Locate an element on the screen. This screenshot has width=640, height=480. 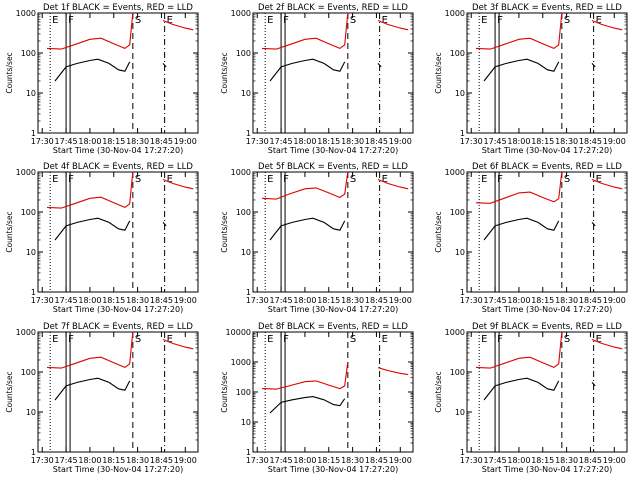
panel-title: Det 5f BLACK = Events, RED = LLD is located at coordinates (333, 167).